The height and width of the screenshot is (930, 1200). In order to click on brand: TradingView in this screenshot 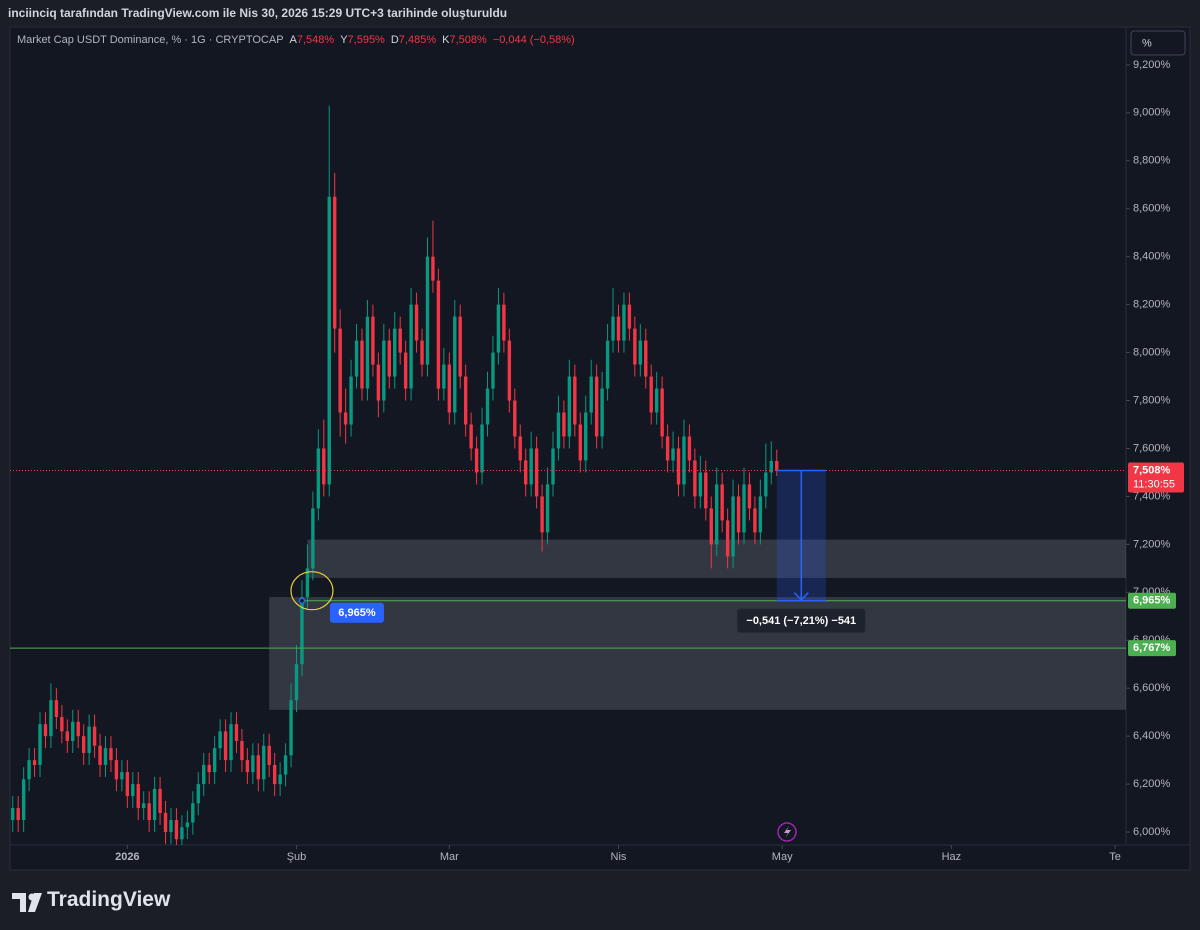, I will do `click(109, 899)`.